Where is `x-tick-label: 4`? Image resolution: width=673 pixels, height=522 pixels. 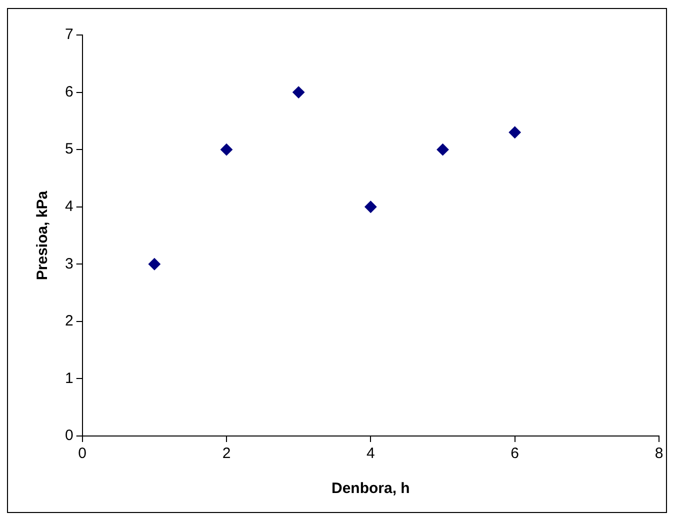
x-tick-label: 4 is located at coordinates (370, 453).